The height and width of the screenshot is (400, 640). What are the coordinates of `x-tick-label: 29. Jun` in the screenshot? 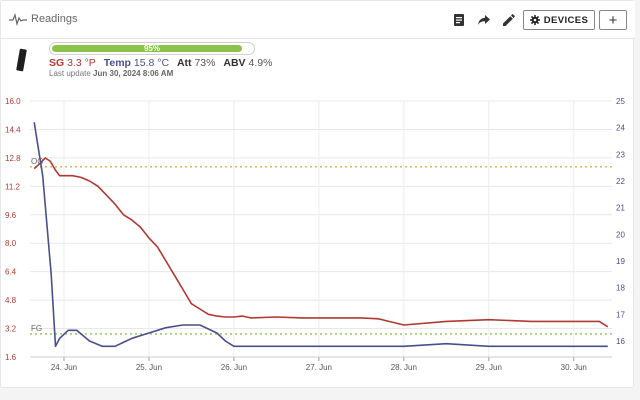 It's located at (489, 367).